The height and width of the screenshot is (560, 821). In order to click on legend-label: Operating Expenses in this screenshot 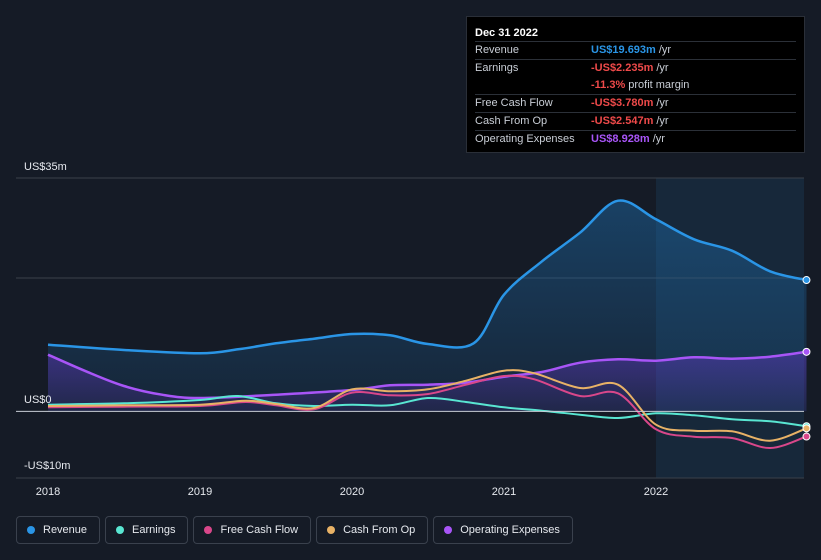, I will do `click(510, 530)`.